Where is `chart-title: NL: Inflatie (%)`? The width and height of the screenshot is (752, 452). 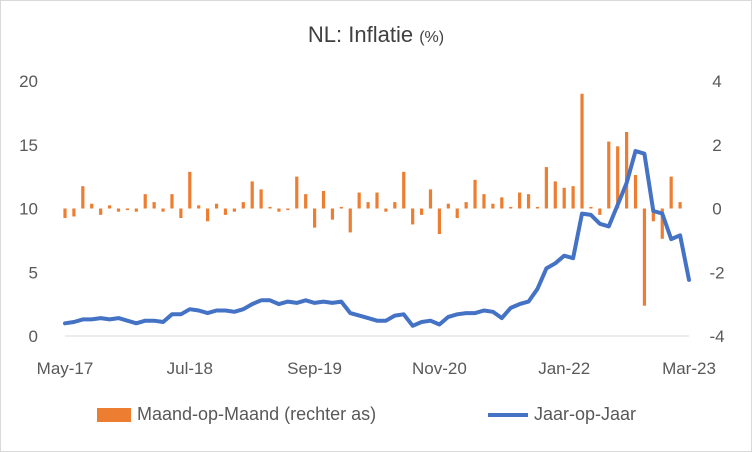 chart-title: NL: Inflatie (%) is located at coordinates (376, 35).